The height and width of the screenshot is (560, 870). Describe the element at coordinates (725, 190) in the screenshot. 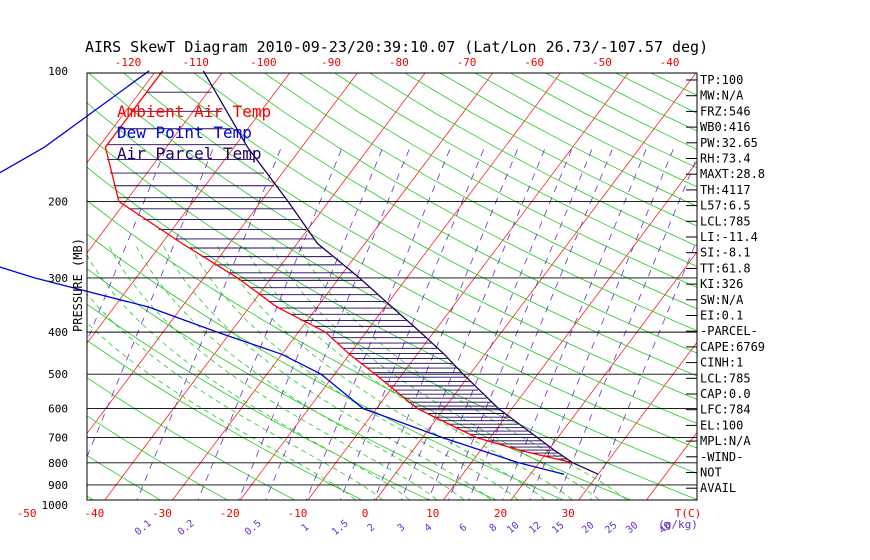

I see `index-label: TH:4117` at that location.